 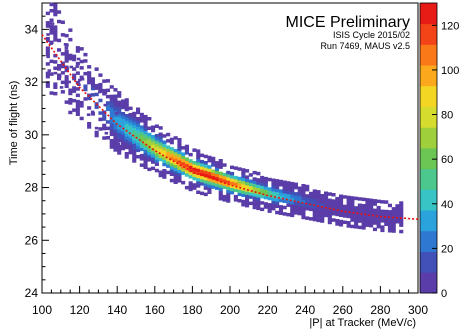 I want to click on colorbar-tick-label: 100, so click(x=450, y=71).